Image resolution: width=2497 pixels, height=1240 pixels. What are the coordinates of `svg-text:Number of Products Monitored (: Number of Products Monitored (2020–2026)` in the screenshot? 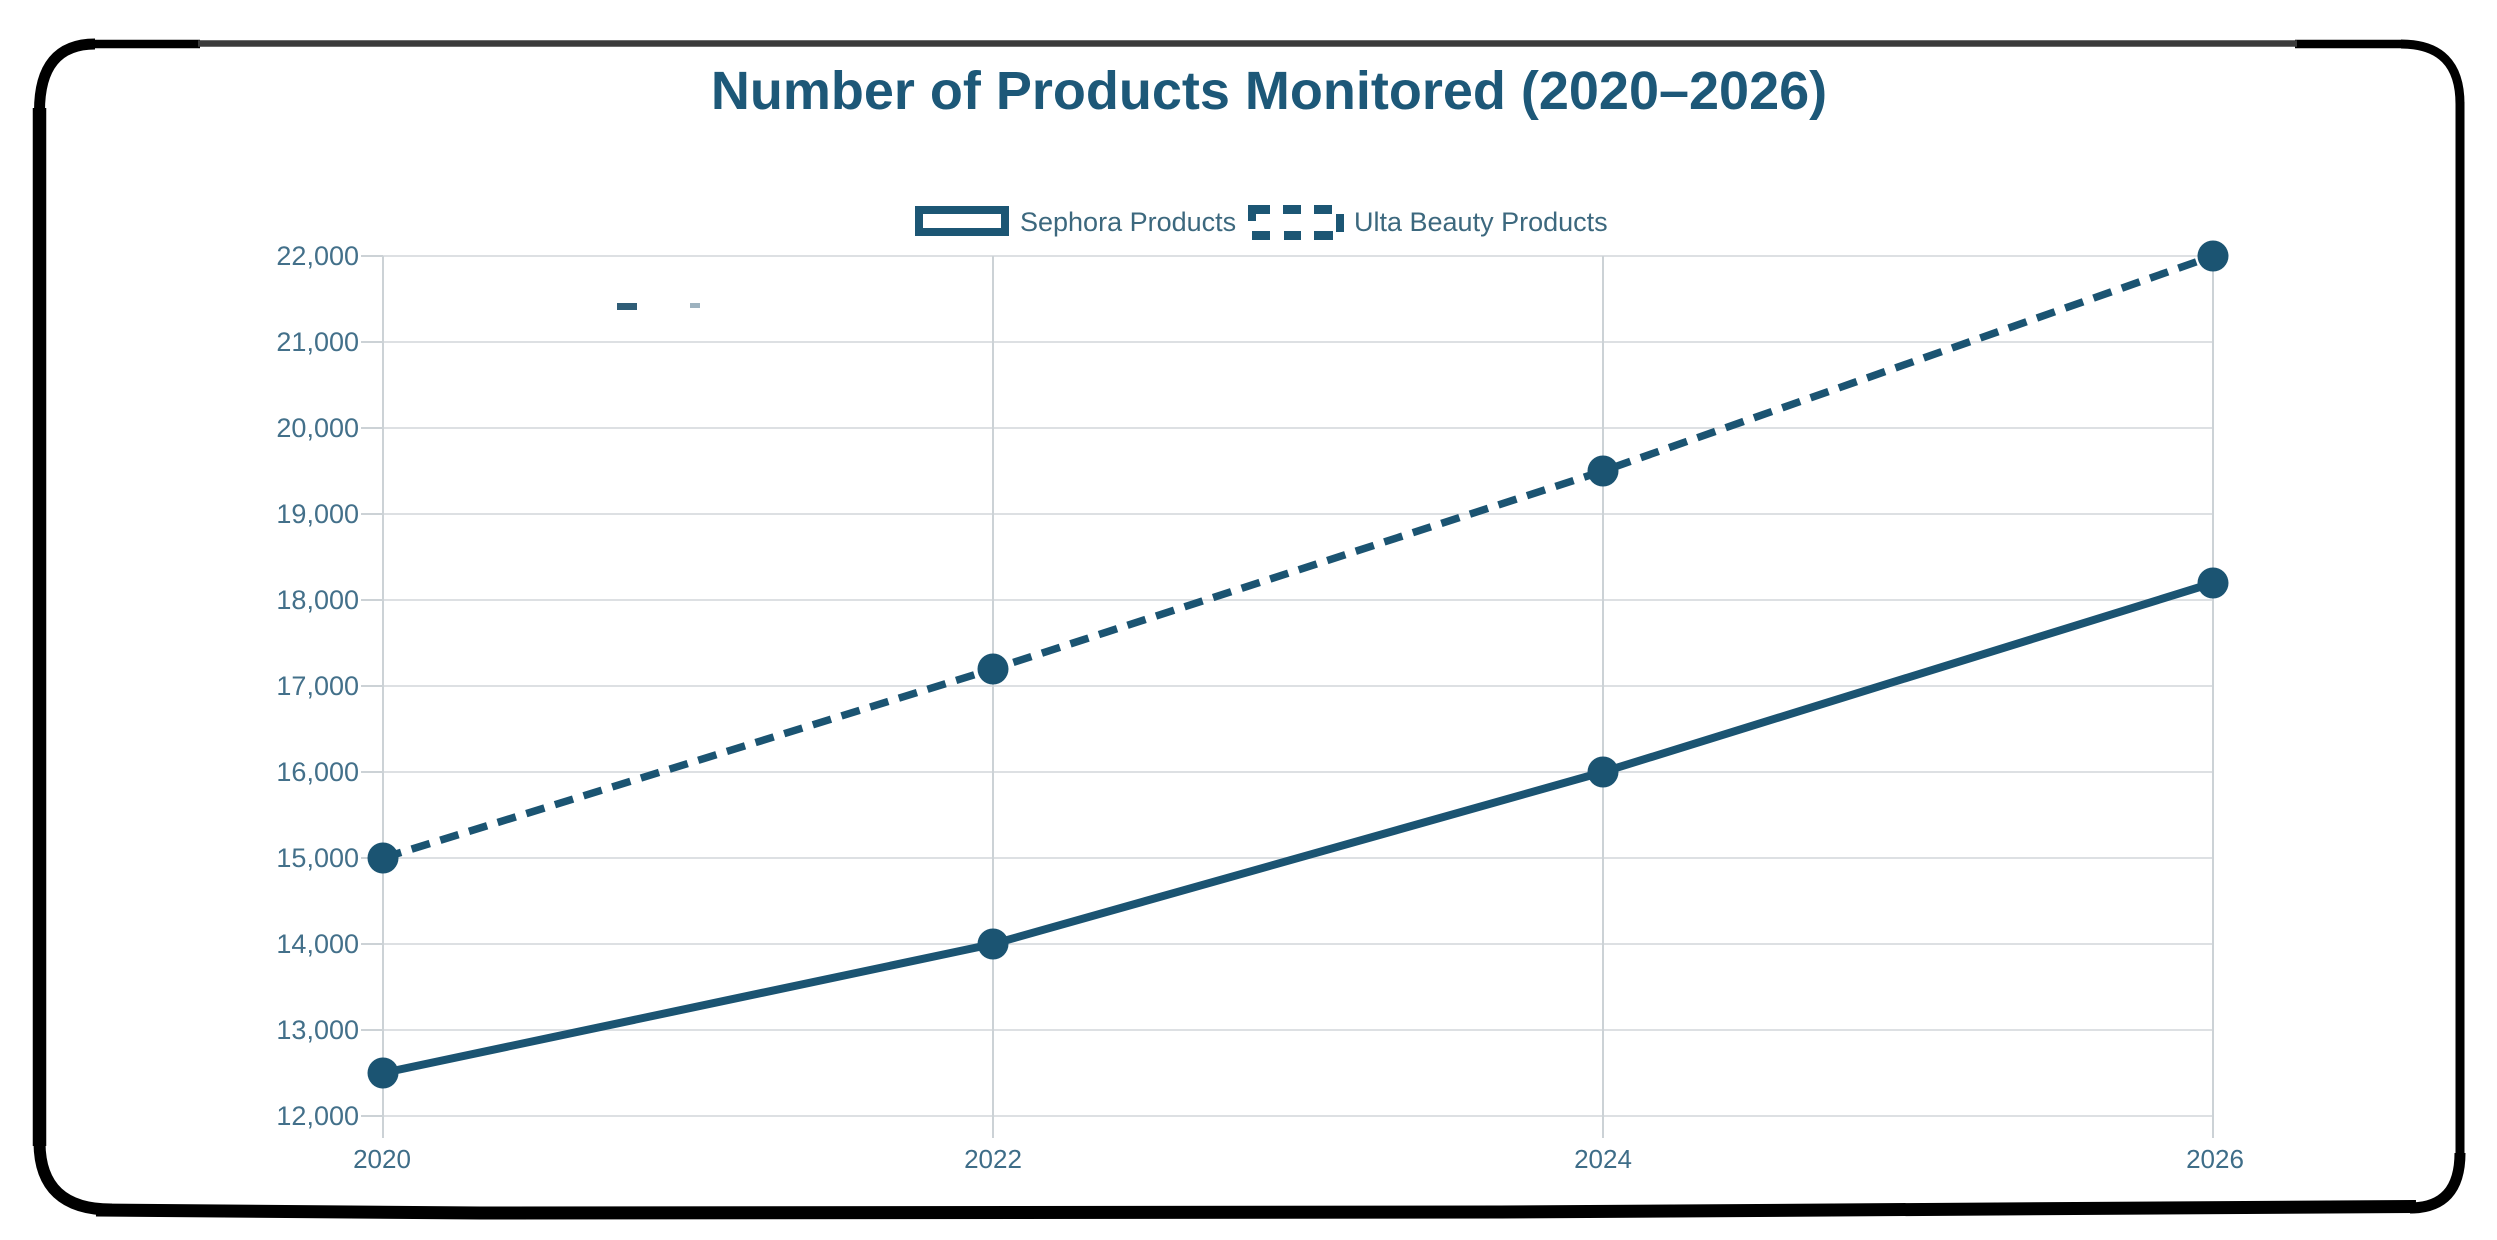 It's located at (1269, 91).